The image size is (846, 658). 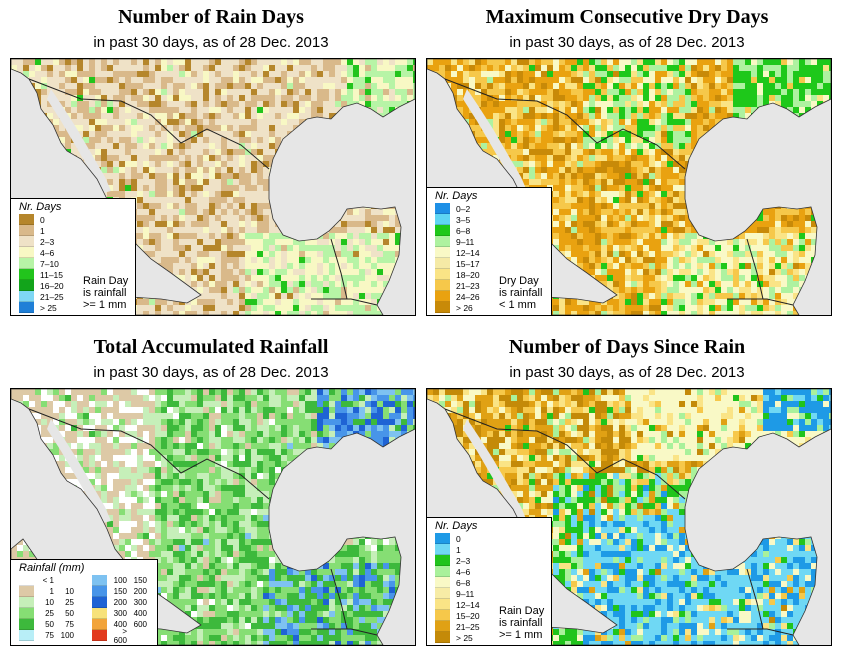 What do you see at coordinates (468, 285) in the screenshot?
I see `legend-label: 21–23` at bounding box center [468, 285].